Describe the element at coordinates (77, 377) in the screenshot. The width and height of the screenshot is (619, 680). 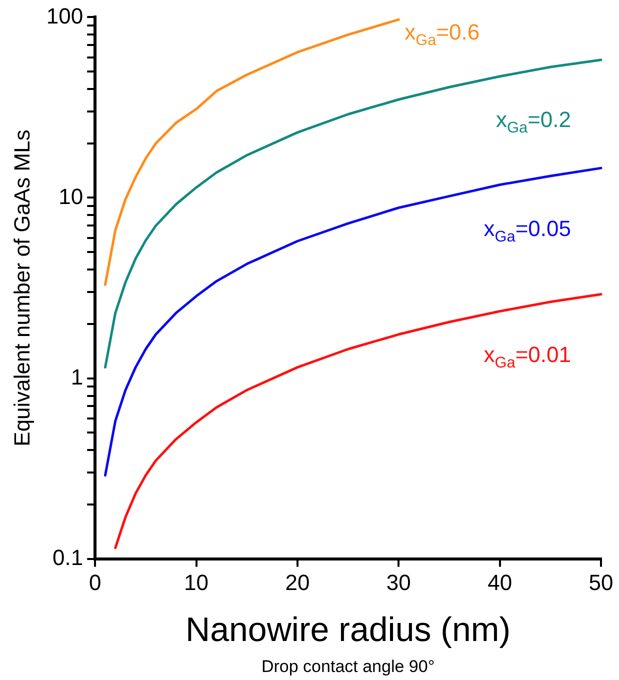
I see `y-tick-label: 1` at that location.